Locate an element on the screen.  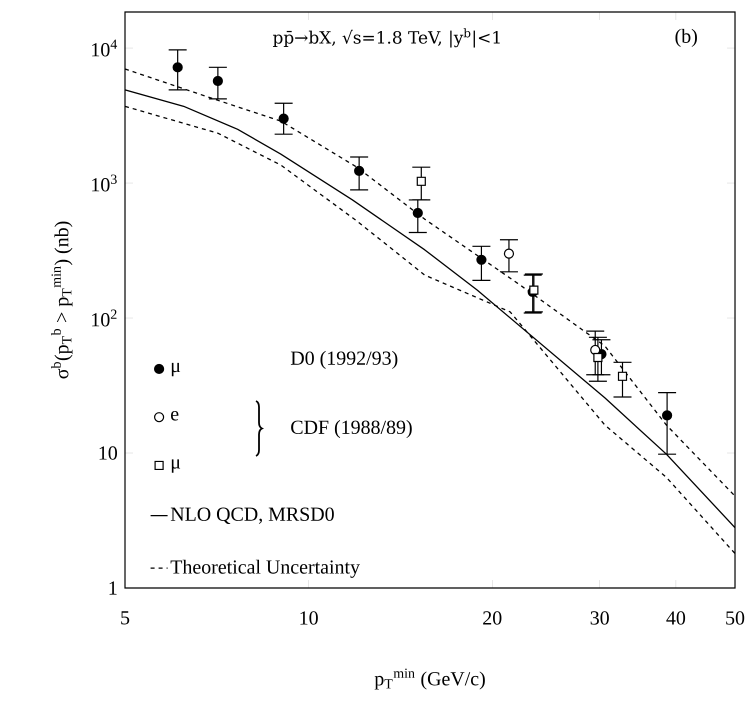
legend-label: Theoretical Uncertainty is located at coordinates (265, 569).